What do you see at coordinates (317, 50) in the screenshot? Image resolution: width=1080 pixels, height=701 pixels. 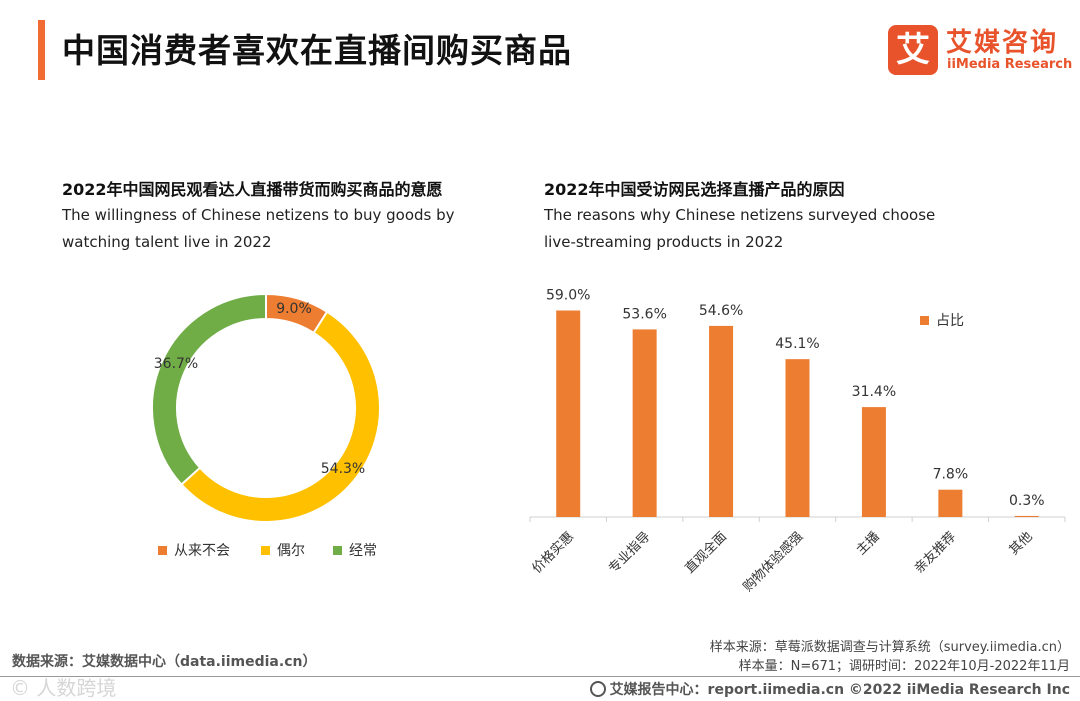 I see `page-title: 中国消费者喜欢在直播间购买商品` at bounding box center [317, 50].